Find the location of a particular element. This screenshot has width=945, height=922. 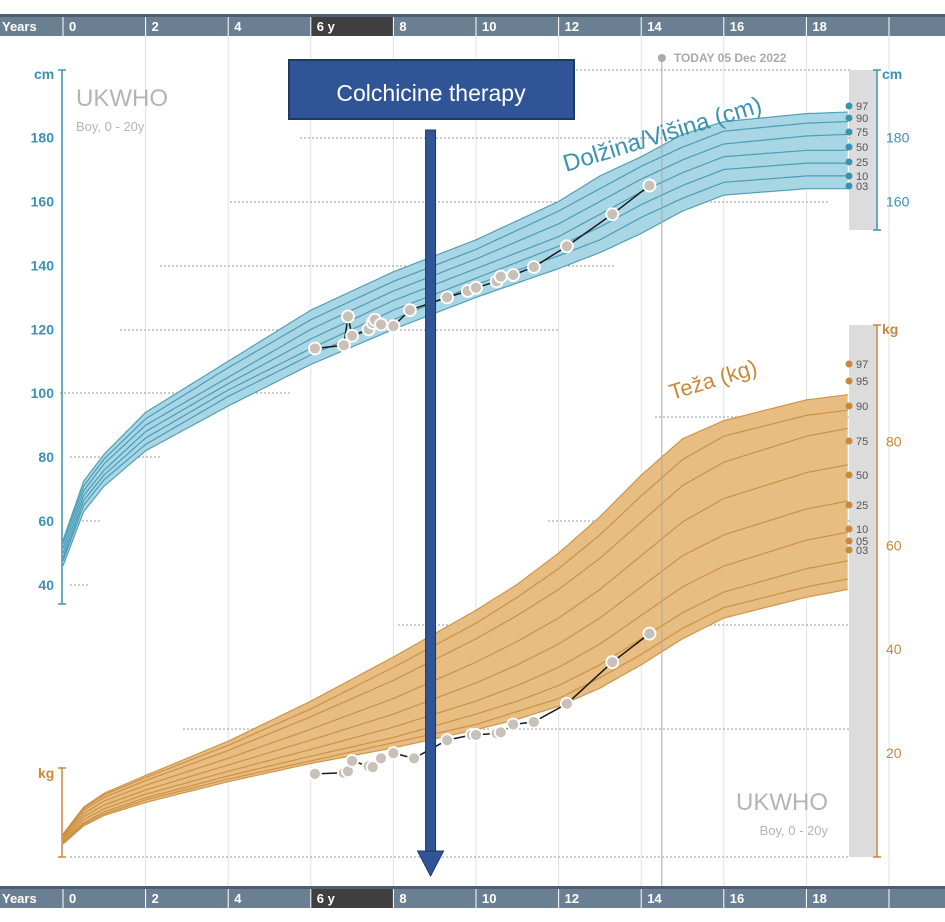

height-centile-label: 03 is located at coordinates (862, 187).